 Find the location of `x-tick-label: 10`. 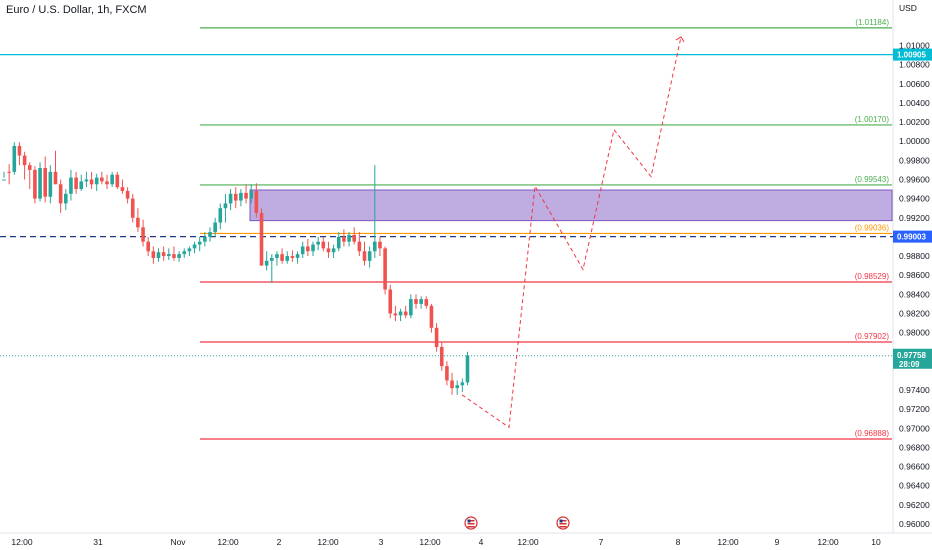

x-tick-label: 10 is located at coordinates (876, 542).